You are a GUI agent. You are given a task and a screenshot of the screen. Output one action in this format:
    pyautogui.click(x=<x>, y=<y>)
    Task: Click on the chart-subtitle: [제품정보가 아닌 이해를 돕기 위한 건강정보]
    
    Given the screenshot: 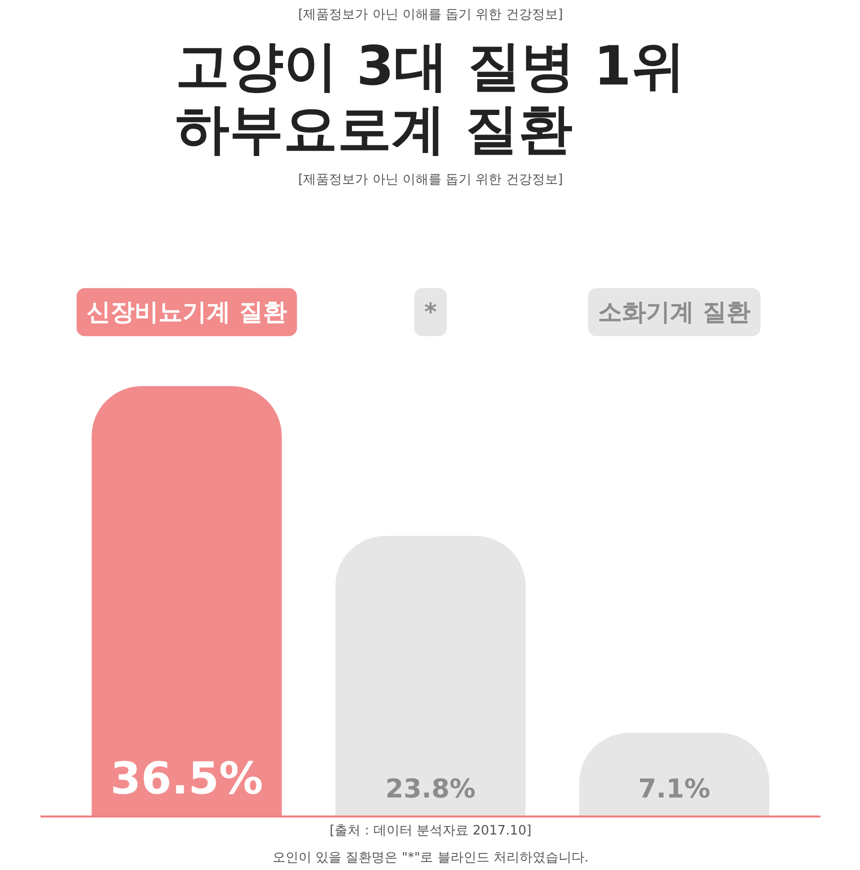 What is the action you would take?
    pyautogui.click(x=430, y=15)
    